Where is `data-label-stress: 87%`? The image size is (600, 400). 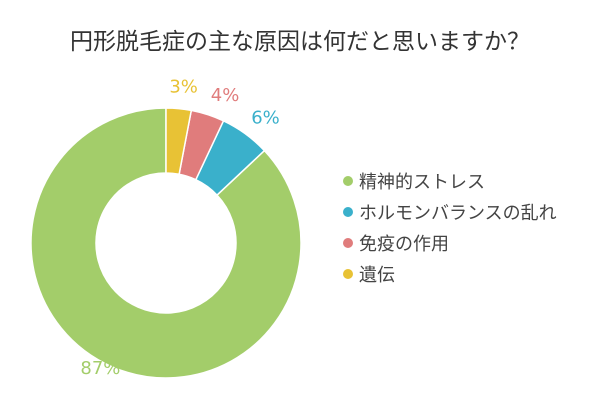 data-label-stress: 87% is located at coordinates (100, 368).